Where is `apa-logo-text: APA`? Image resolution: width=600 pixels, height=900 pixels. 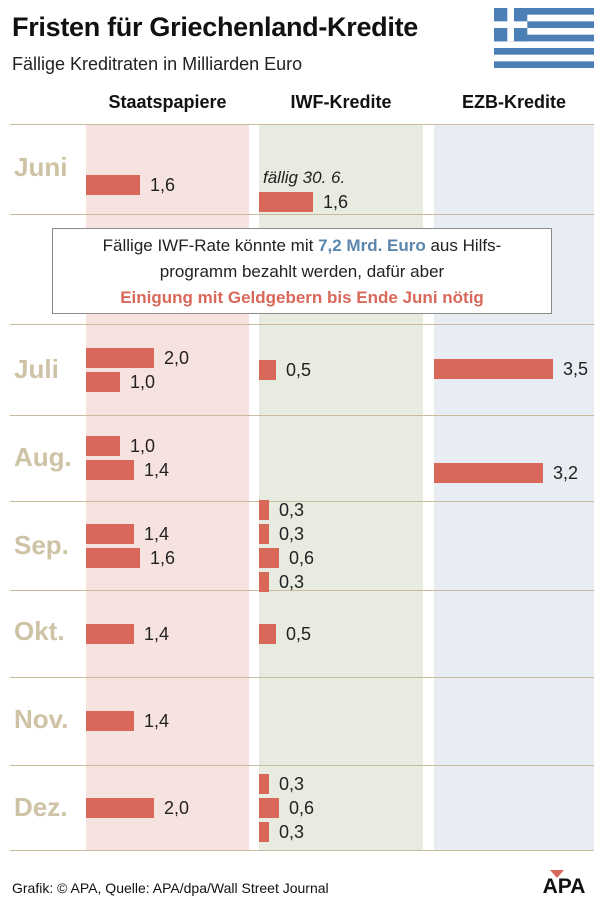
apa-logo-text: APA is located at coordinates (564, 885).